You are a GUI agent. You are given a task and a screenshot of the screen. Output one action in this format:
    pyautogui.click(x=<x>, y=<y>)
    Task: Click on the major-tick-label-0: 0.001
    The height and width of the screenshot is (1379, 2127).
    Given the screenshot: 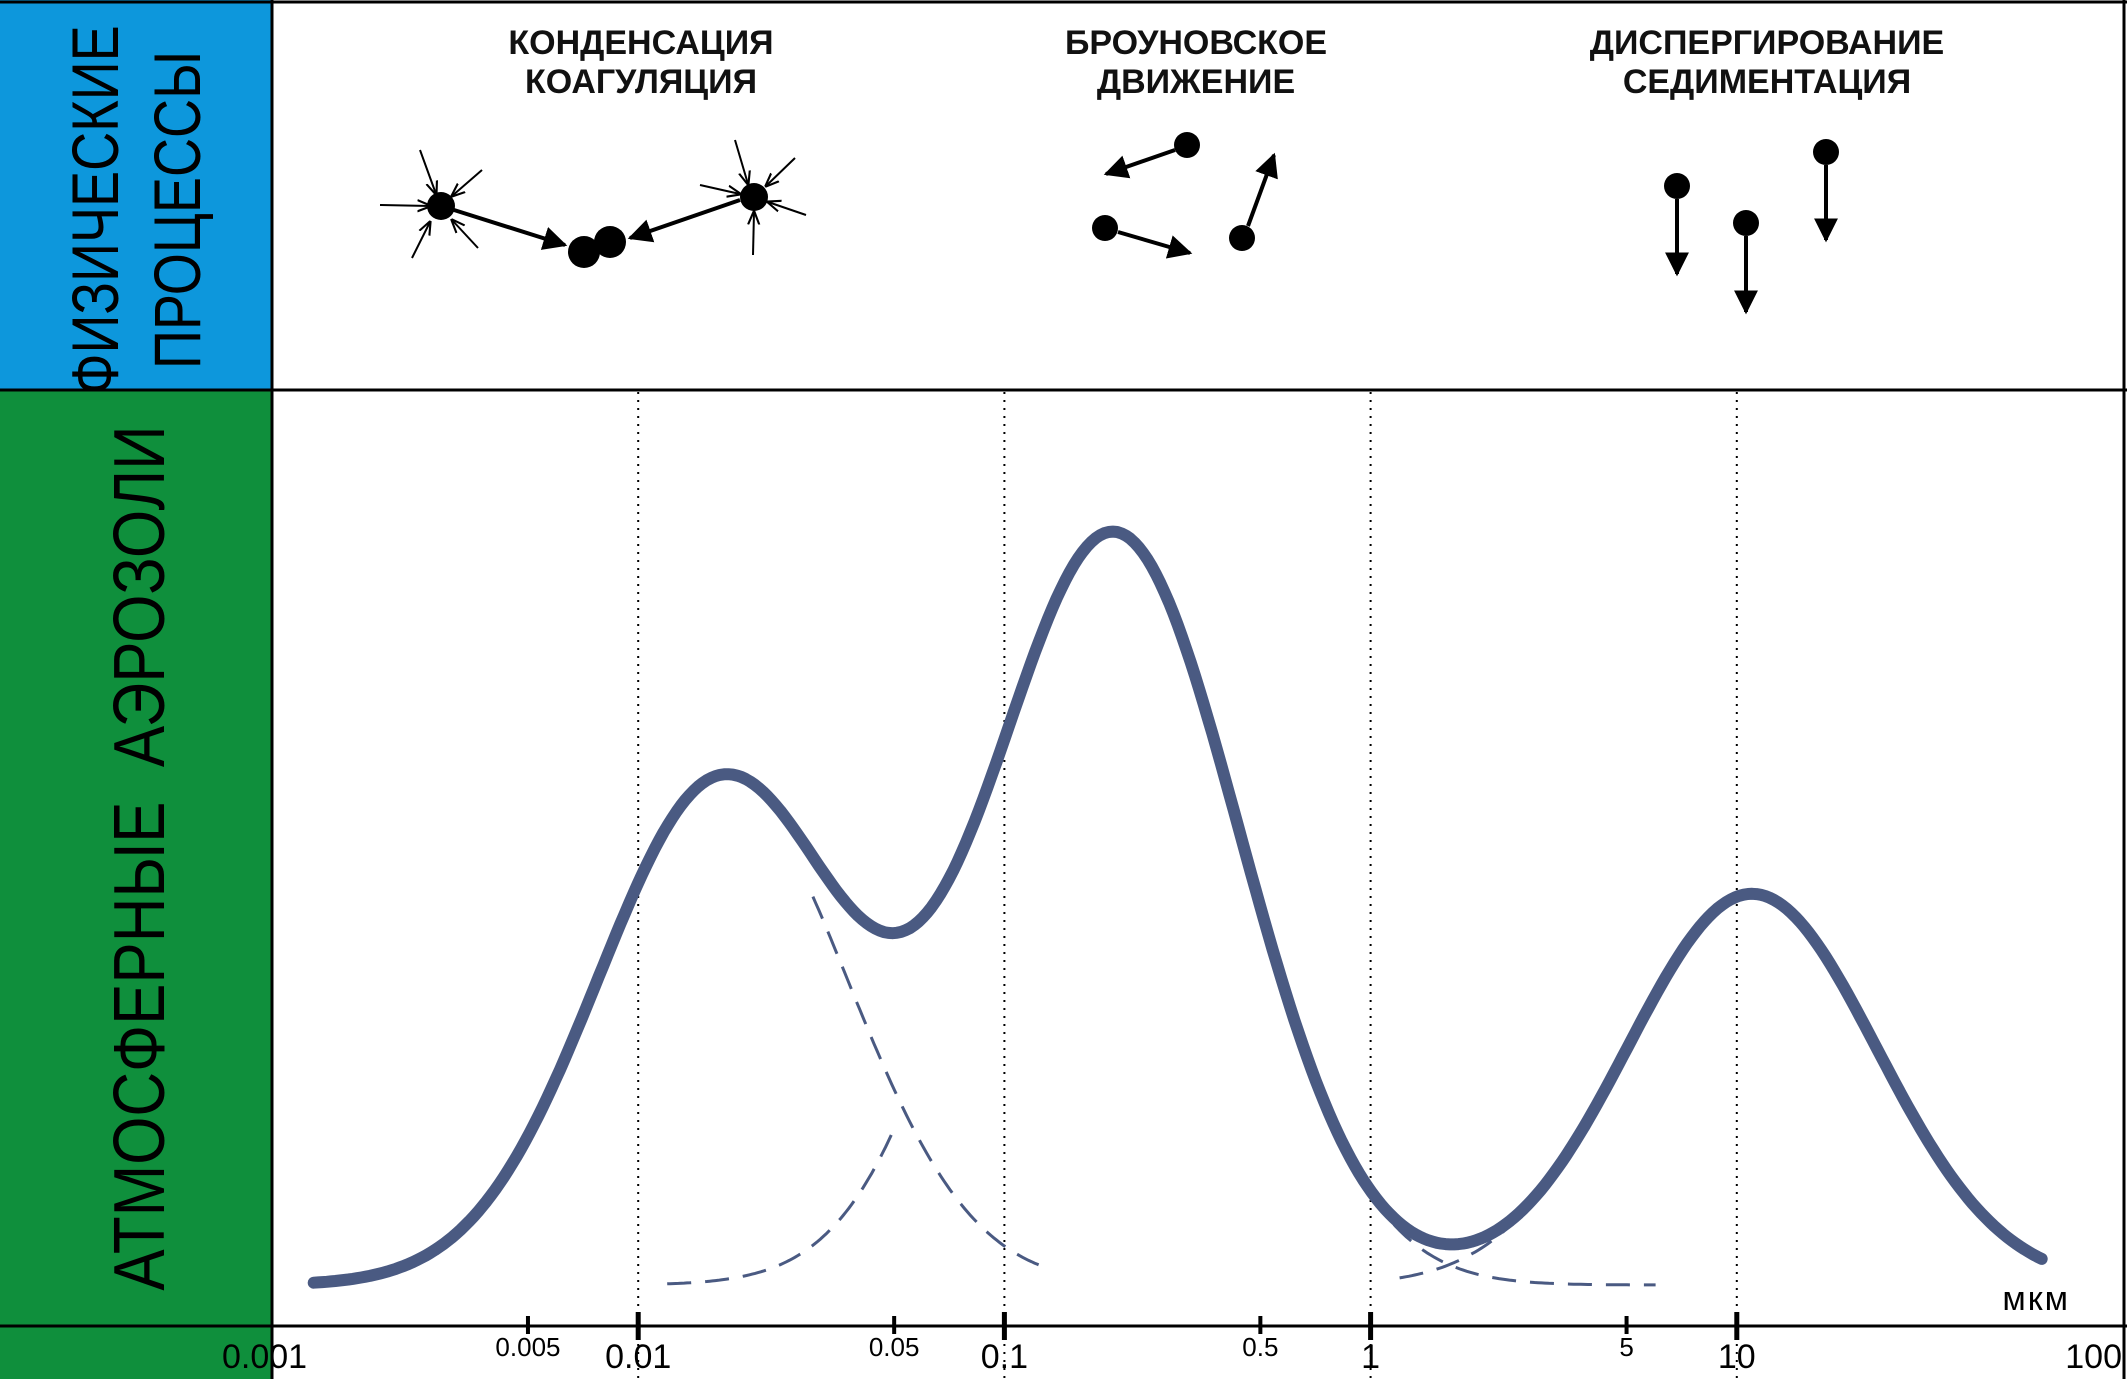 What is the action you would take?
    pyautogui.click(x=264, y=1357)
    